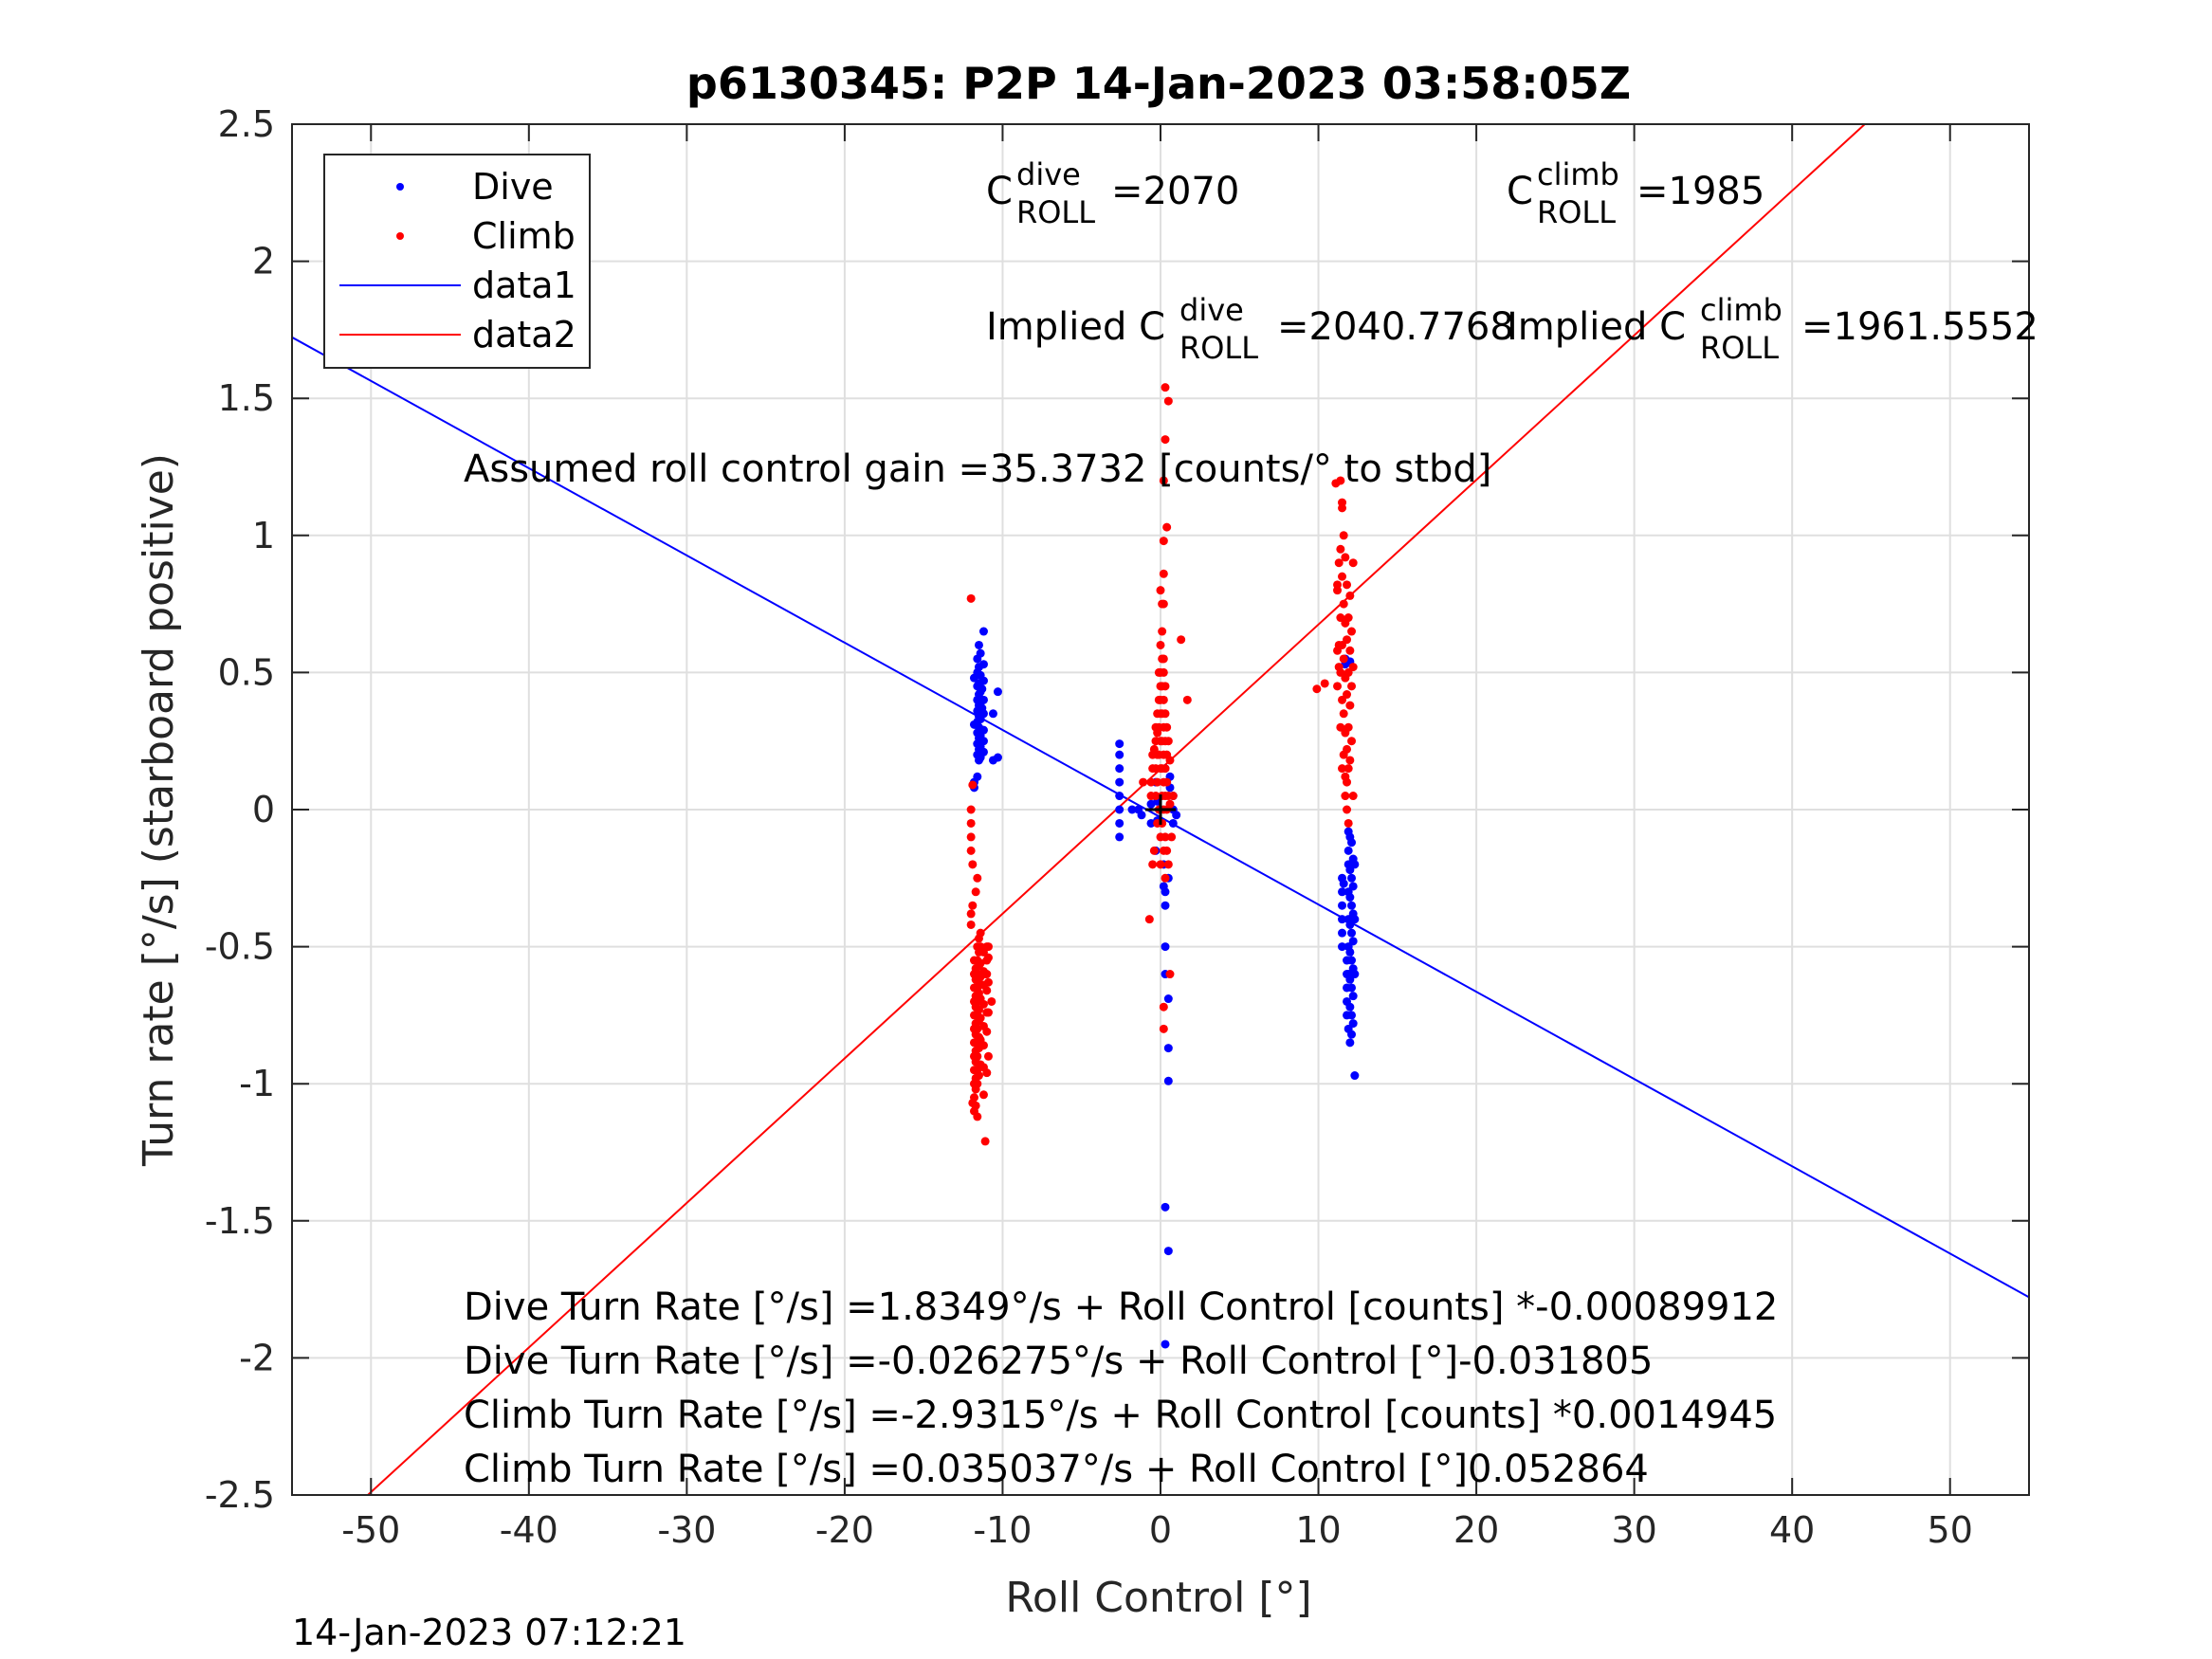  I want to click on x-tick-label: 20, so click(1476, 1530).